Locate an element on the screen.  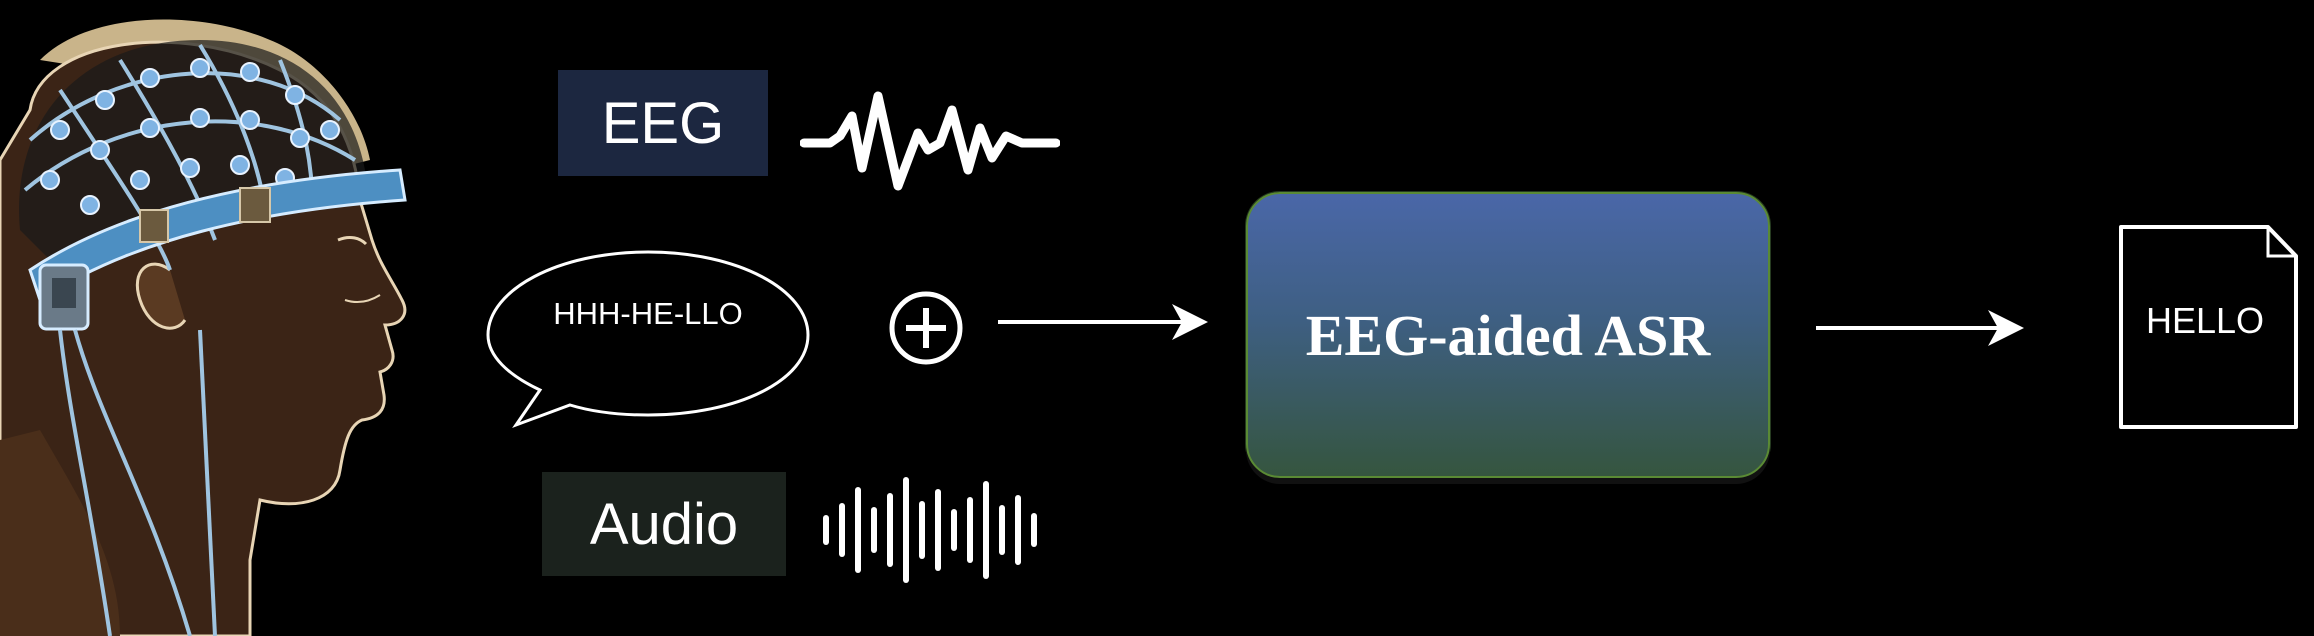
speech-bubble is located at coordinates (648, 339).